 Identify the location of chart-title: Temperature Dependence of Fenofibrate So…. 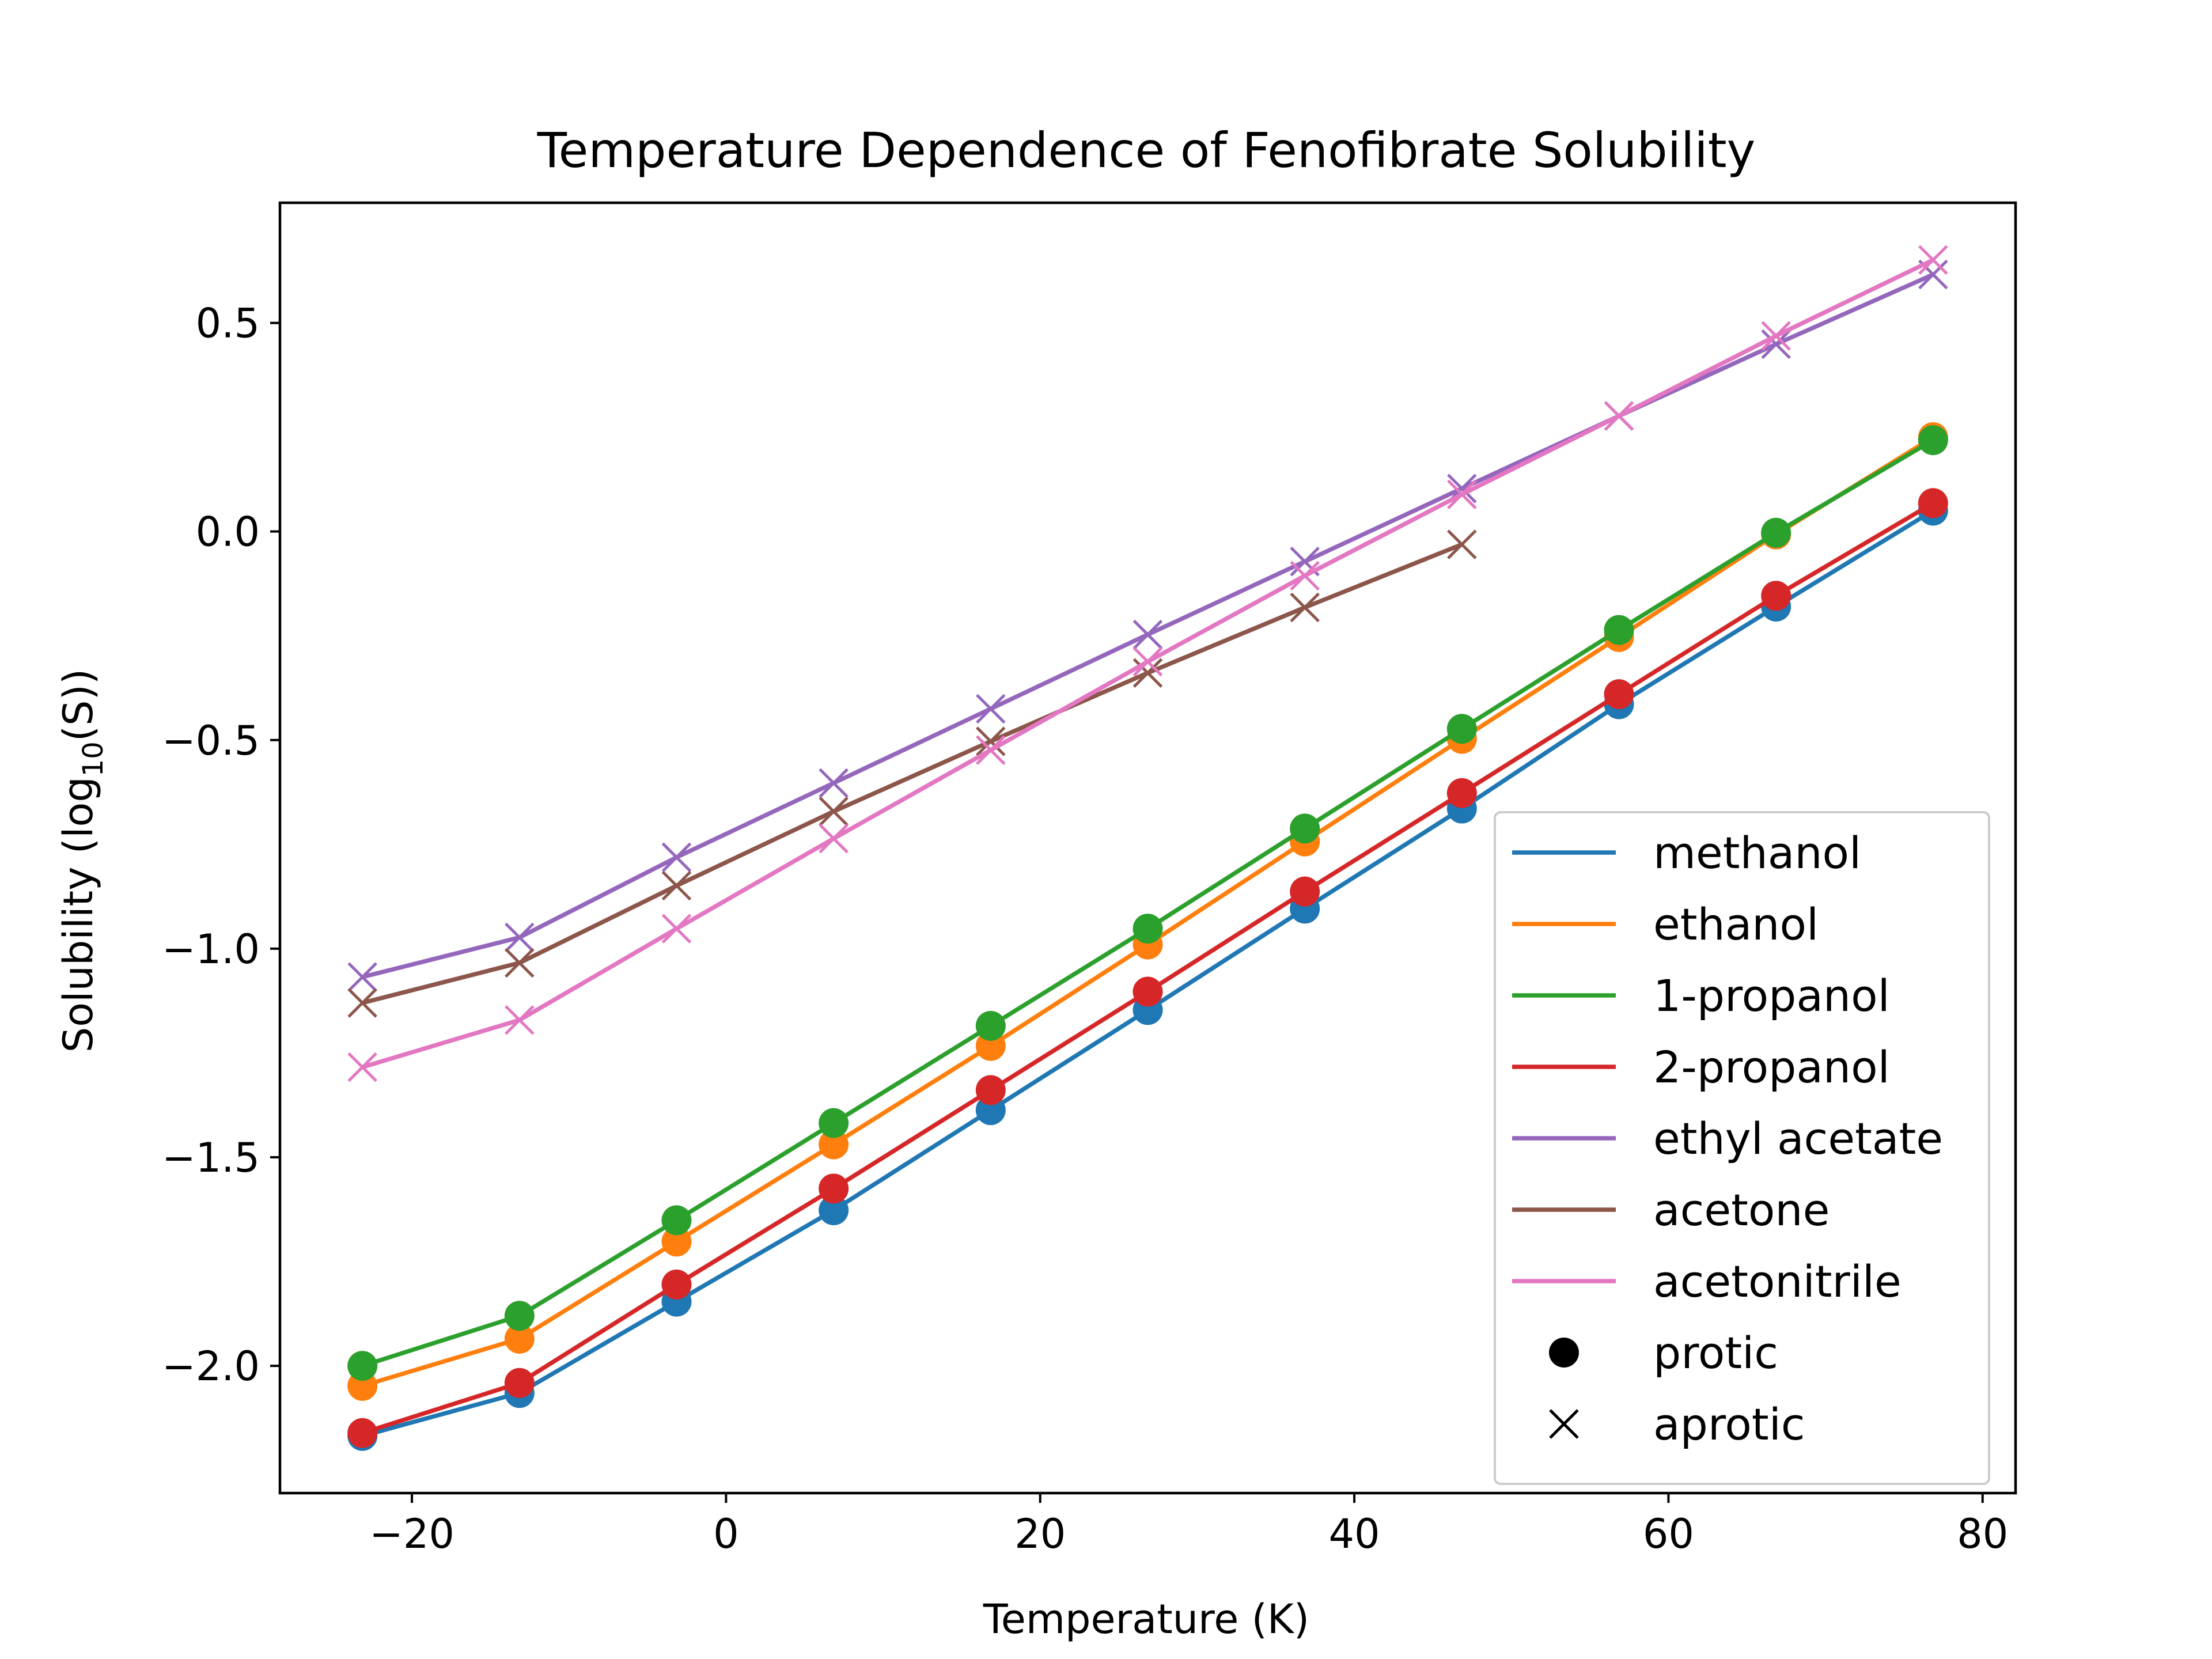
(1146, 150).